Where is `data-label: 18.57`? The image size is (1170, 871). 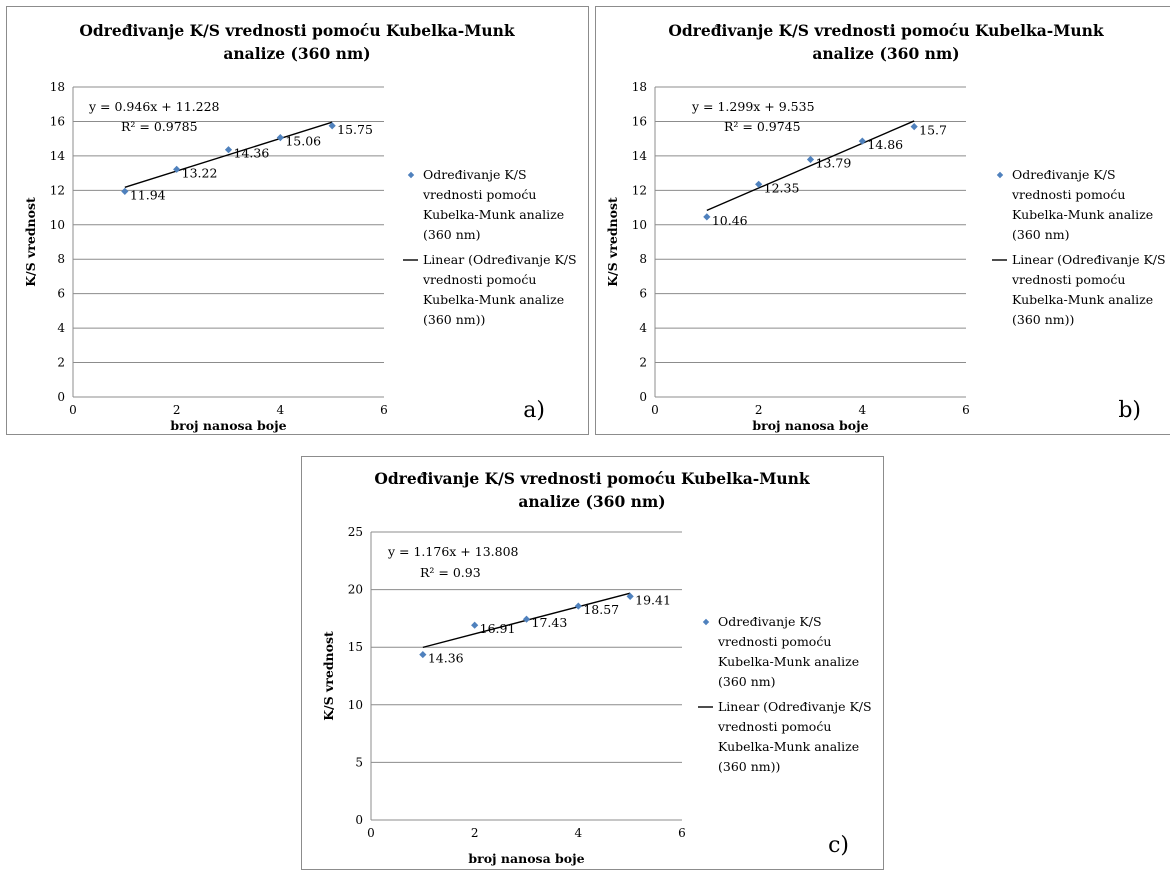 data-label: 18.57 is located at coordinates (601, 609).